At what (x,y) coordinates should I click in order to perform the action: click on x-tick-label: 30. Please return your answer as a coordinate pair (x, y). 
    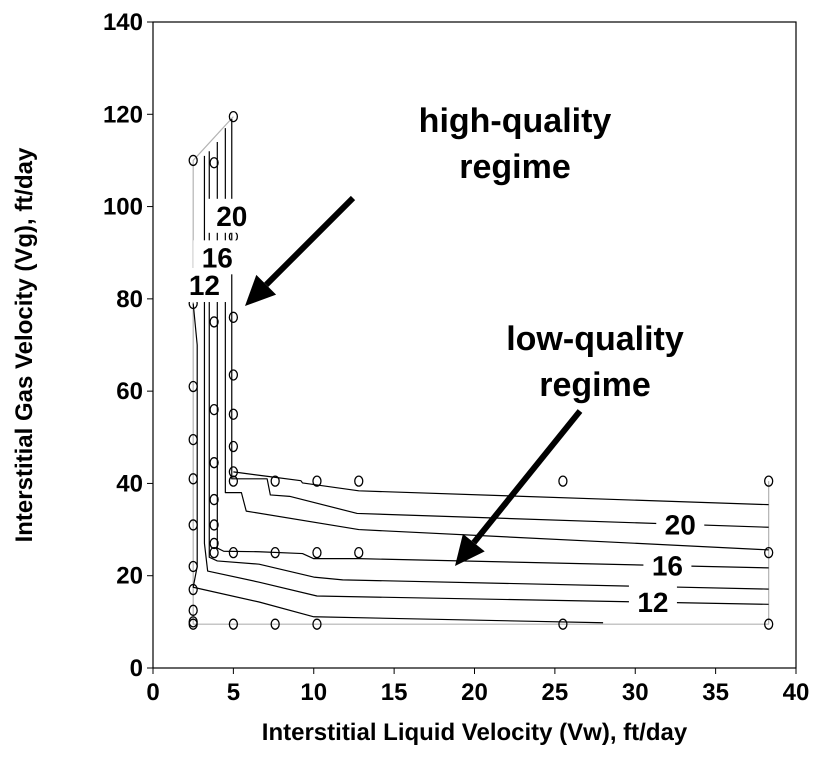
    Looking at the image, I should click on (635, 692).